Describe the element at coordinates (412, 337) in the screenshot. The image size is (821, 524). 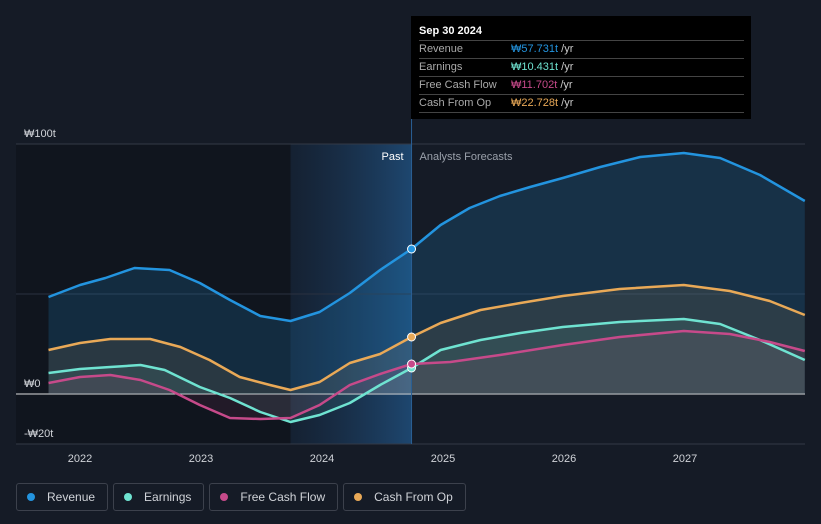
I see `marker-cash-from-op` at that location.